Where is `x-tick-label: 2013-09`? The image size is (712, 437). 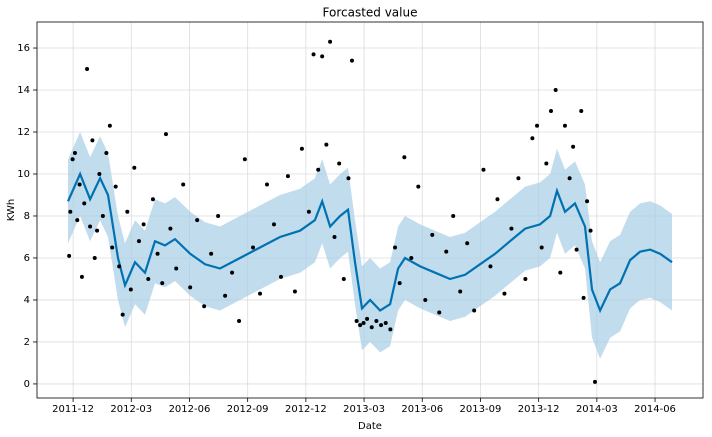 x-tick-label: 2013-09 is located at coordinates (481, 409).